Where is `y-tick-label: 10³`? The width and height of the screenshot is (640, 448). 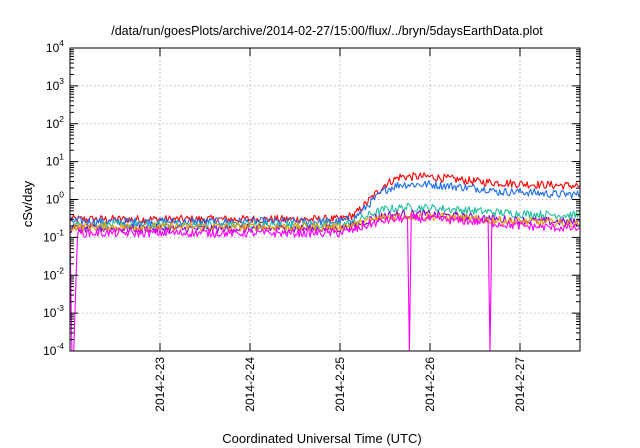 y-tick-label: 10³ is located at coordinates (55, 84).